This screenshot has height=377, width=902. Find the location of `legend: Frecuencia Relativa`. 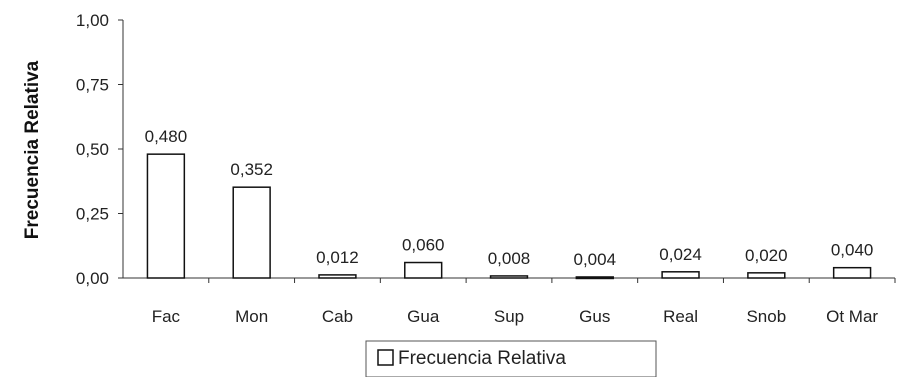

legend: Frecuencia Relativa is located at coordinates (511, 358).